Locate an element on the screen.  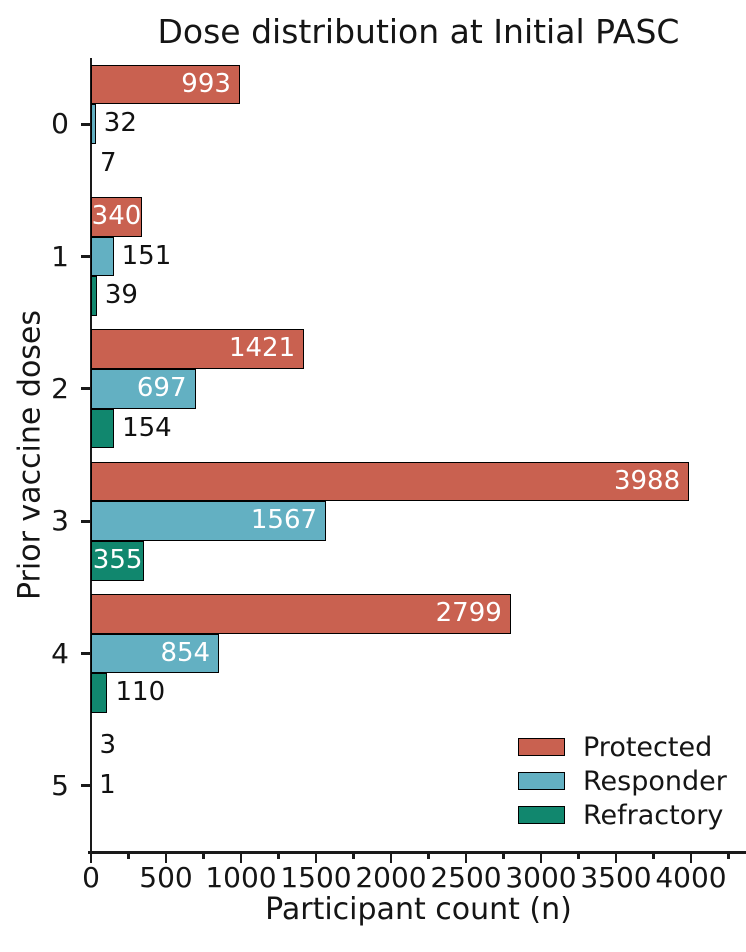
x-axis-label: Participant count (n) is located at coordinates (418, 909).